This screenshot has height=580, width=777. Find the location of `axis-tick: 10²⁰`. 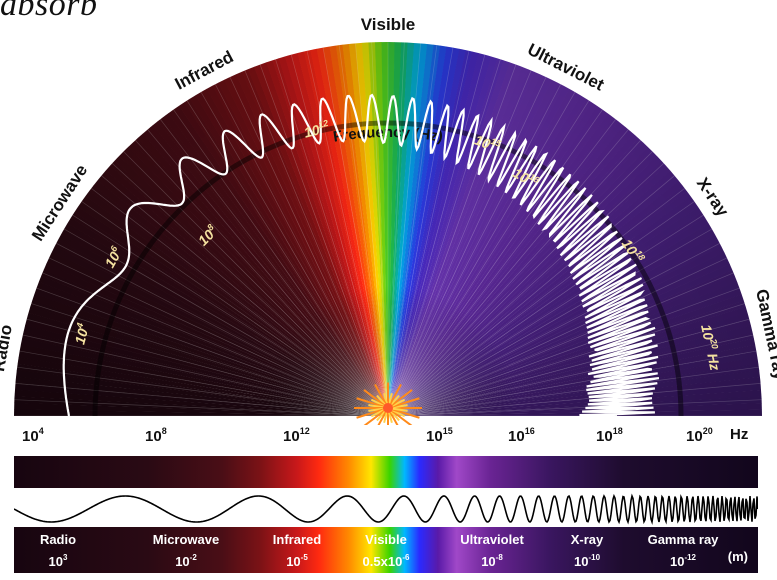

axis-tick: 10²⁰ is located at coordinates (699, 435).